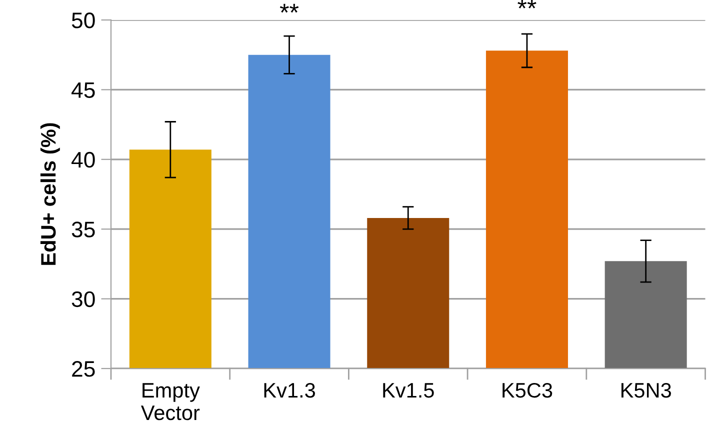 This screenshot has width=716, height=444. I want to click on y-tick-label: 30, so click(83, 299).